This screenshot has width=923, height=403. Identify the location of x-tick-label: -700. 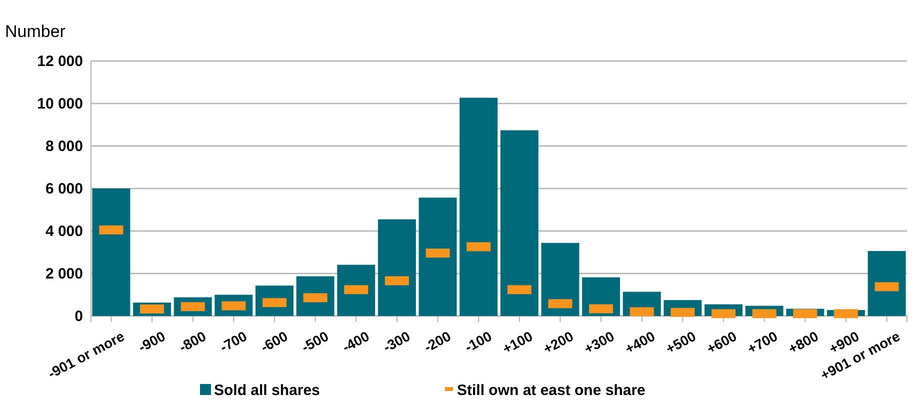
(233, 342).